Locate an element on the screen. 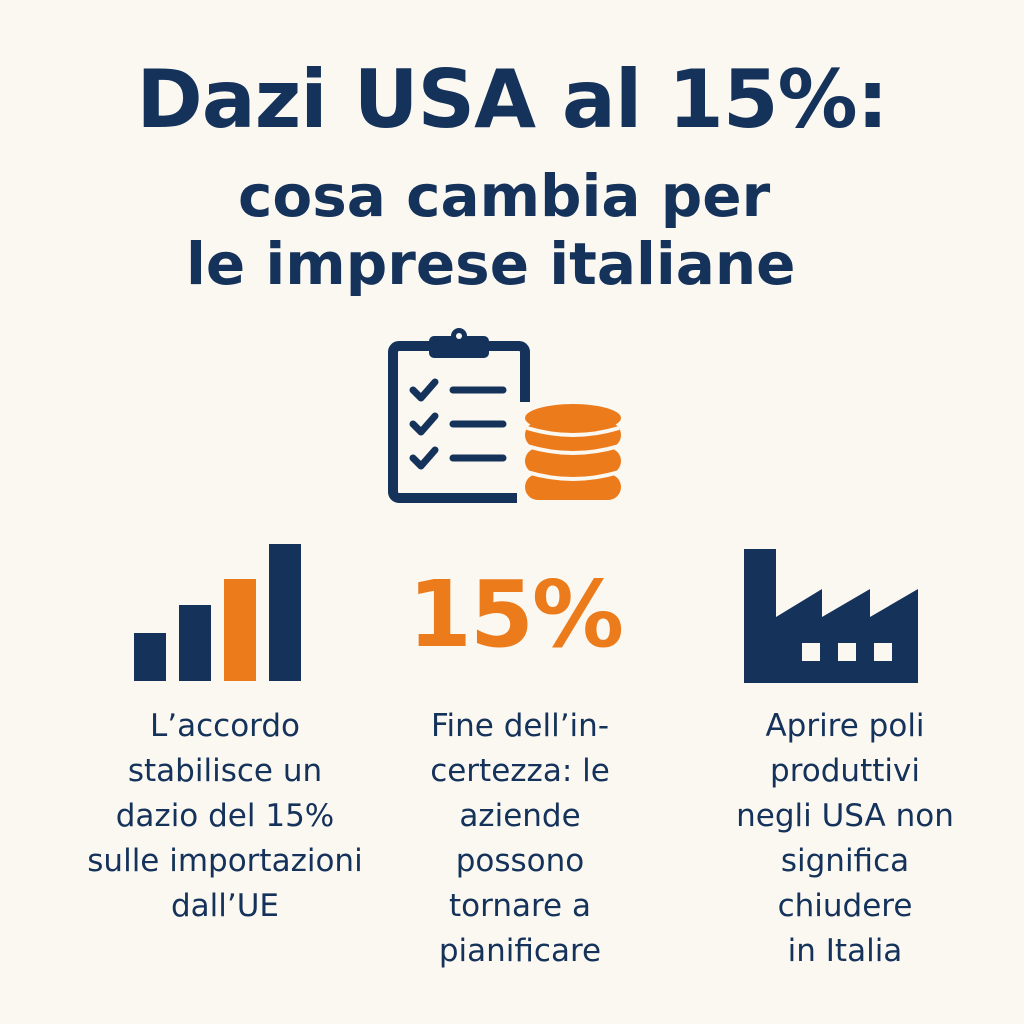 This screenshot has height=1024, width=1024. column-1-line: sulle importazioni is located at coordinates (225, 861).